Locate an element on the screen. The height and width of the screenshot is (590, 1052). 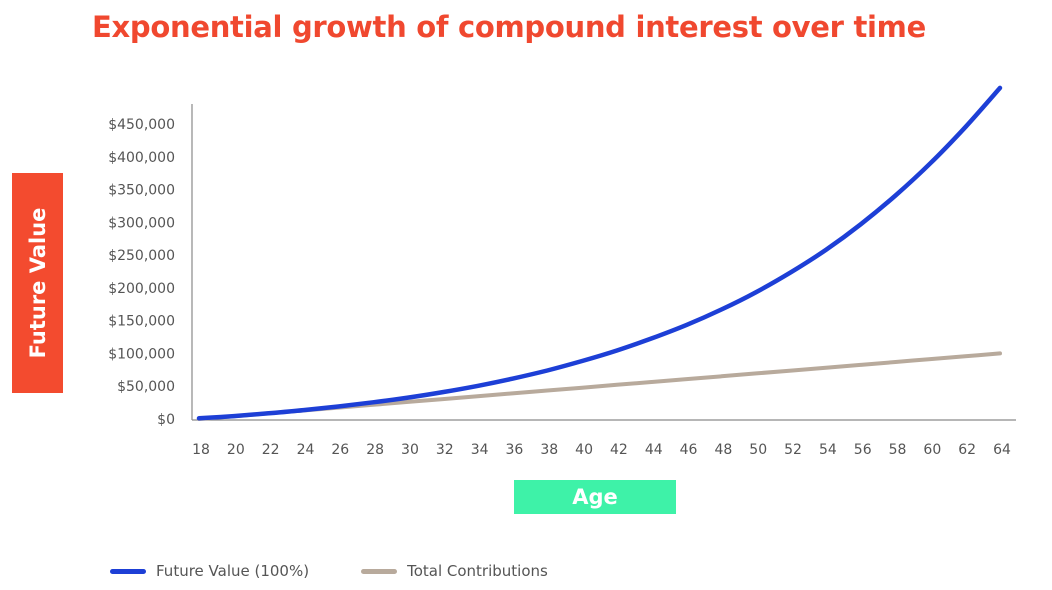
legend: Future Value (100%) Total Contributions is located at coordinates (355, 571).